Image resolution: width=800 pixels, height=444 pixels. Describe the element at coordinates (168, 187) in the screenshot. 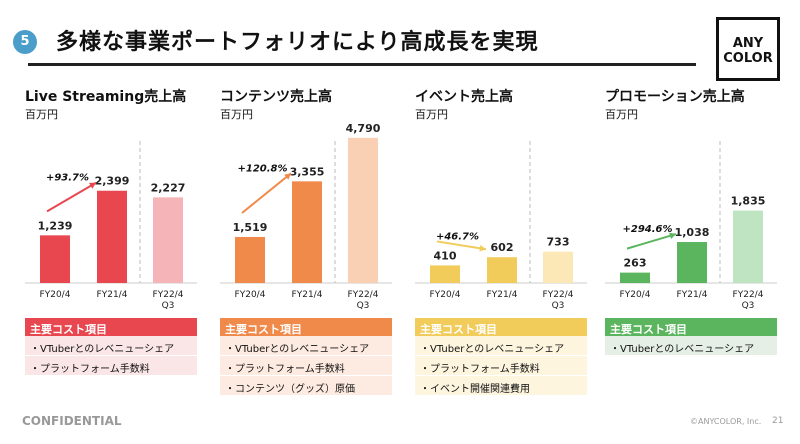

I see `data-label: 2,227` at that location.